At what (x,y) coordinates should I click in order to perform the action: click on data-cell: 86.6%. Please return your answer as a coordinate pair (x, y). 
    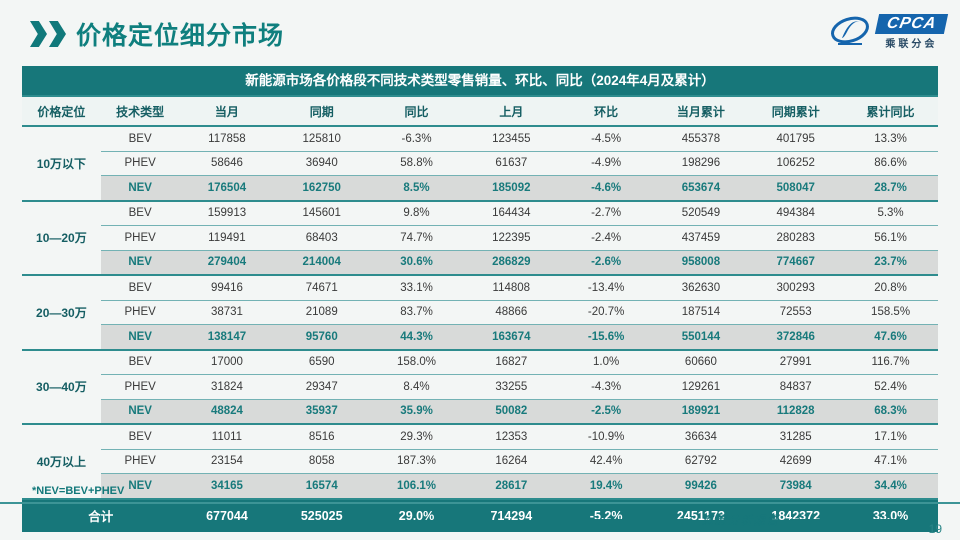
    Looking at the image, I should click on (890, 163).